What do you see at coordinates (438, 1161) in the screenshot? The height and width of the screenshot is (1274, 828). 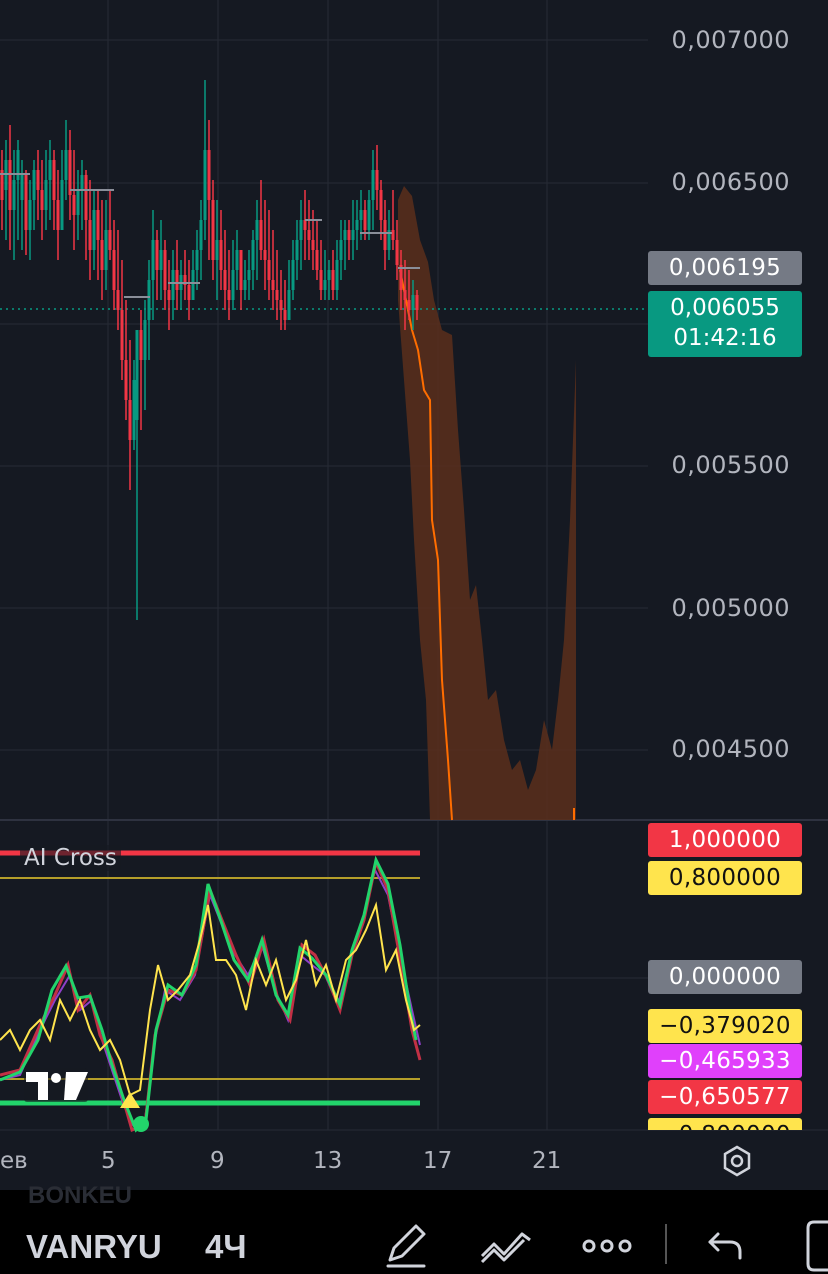 I see `time-label-4: 17` at bounding box center [438, 1161].